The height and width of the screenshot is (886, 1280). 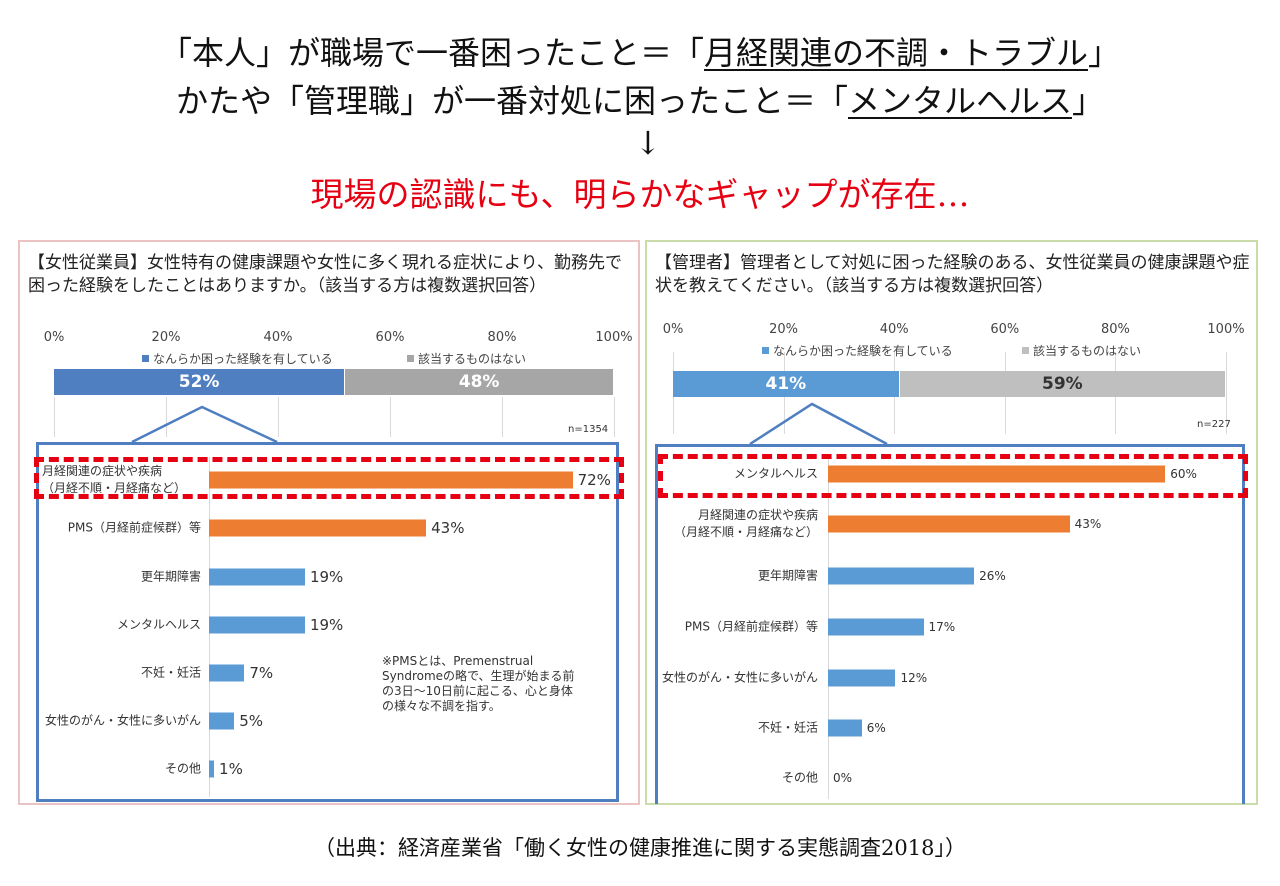 I want to click on sample-size: n=1354, so click(x=588, y=429).